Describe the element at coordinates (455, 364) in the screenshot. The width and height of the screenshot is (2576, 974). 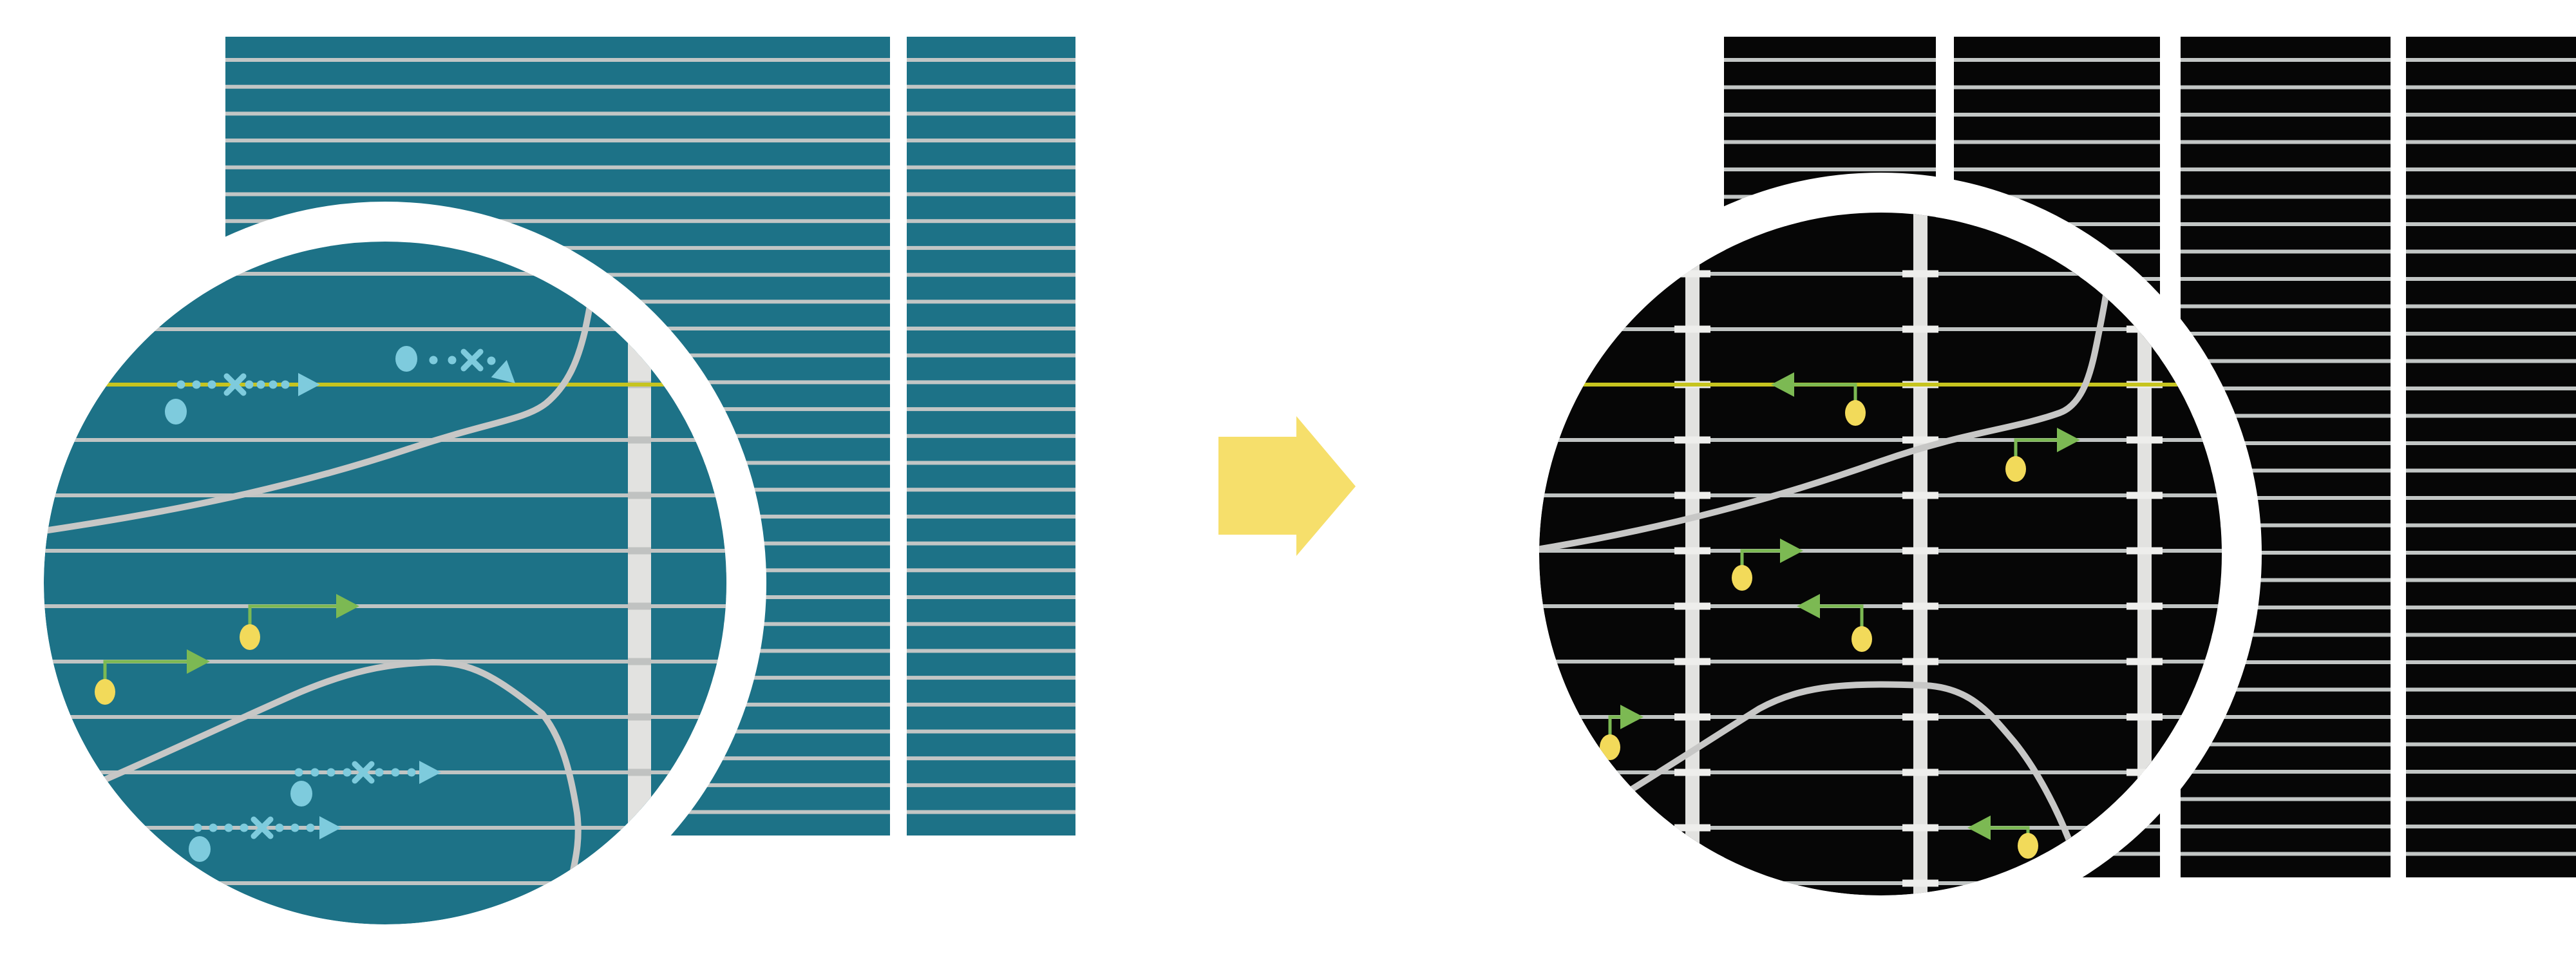
I see `blocked-carrier-marker` at that location.